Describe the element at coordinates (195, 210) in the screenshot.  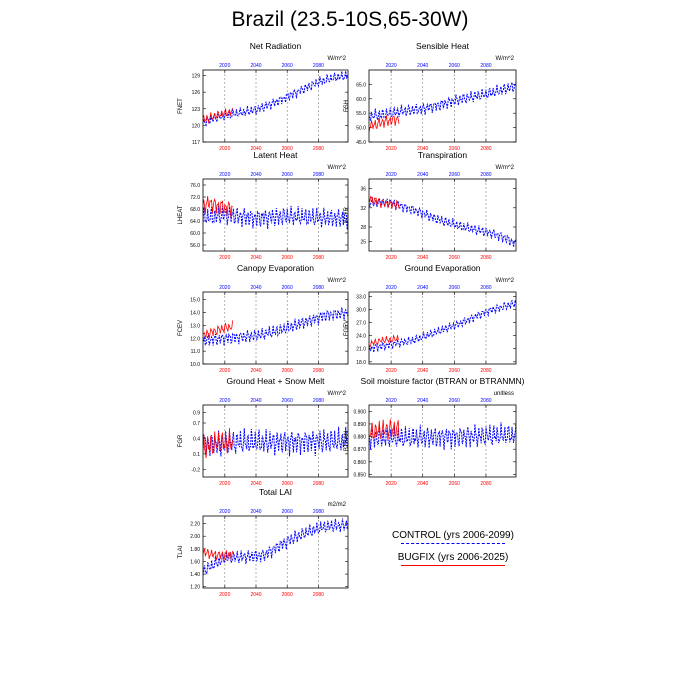
I see `y-tick-label: 68.0` at that location.